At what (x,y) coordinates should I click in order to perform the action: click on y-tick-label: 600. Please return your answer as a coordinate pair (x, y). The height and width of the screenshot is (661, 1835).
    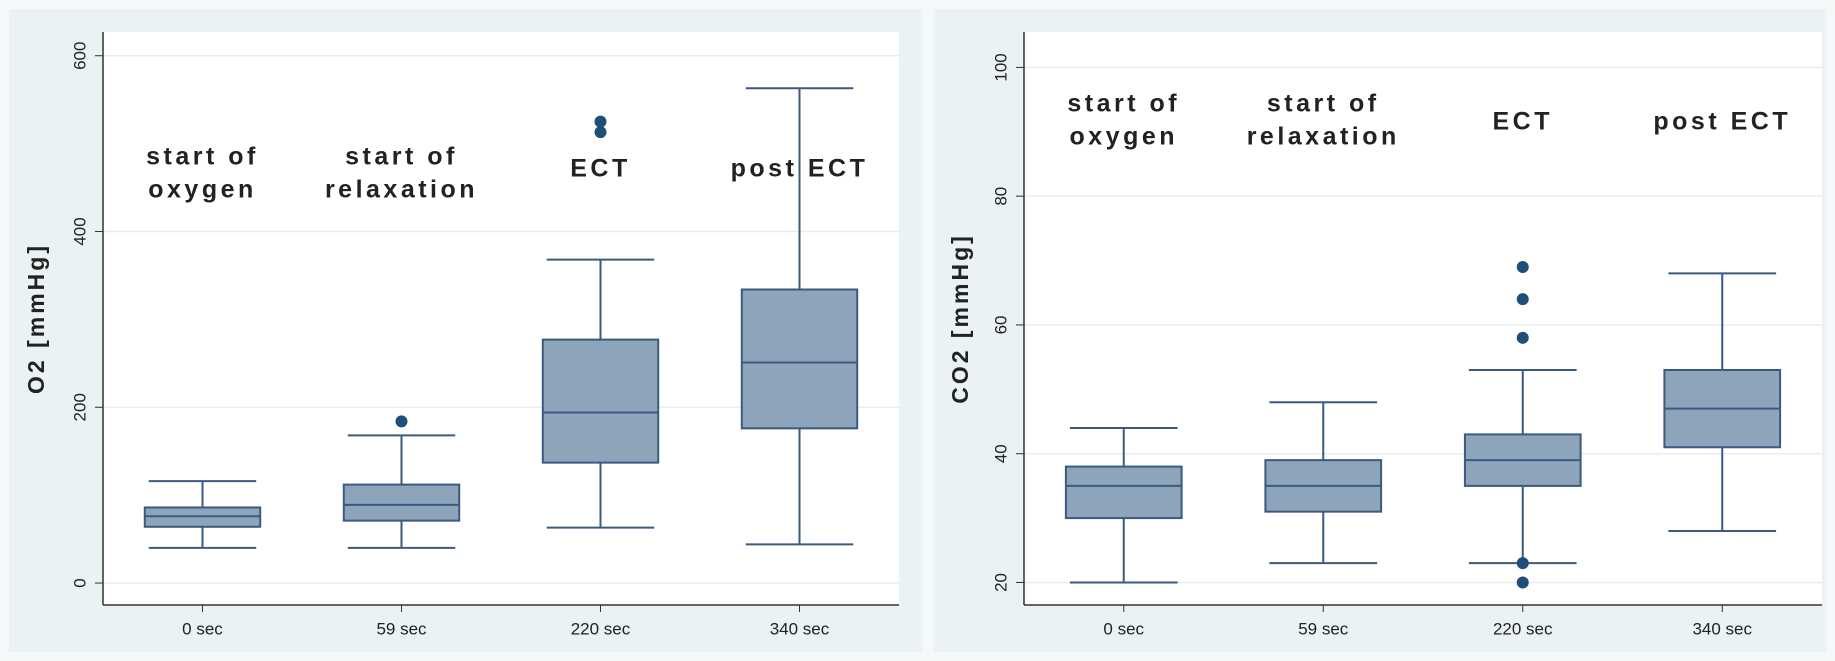
    Looking at the image, I should click on (79, 56).